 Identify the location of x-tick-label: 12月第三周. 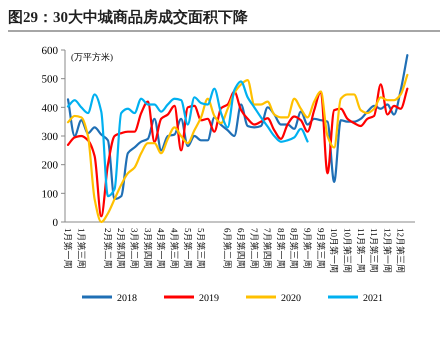
(401, 250).